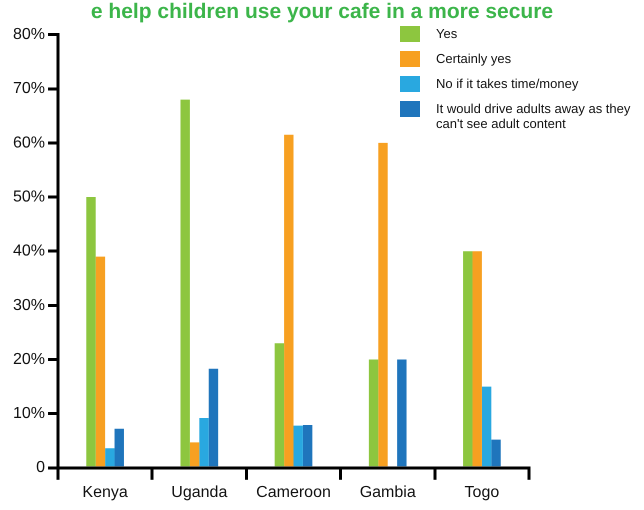 The image size is (644, 510). What do you see at coordinates (447, 33) in the screenshot?
I see `legend-label: Yes` at bounding box center [447, 33].